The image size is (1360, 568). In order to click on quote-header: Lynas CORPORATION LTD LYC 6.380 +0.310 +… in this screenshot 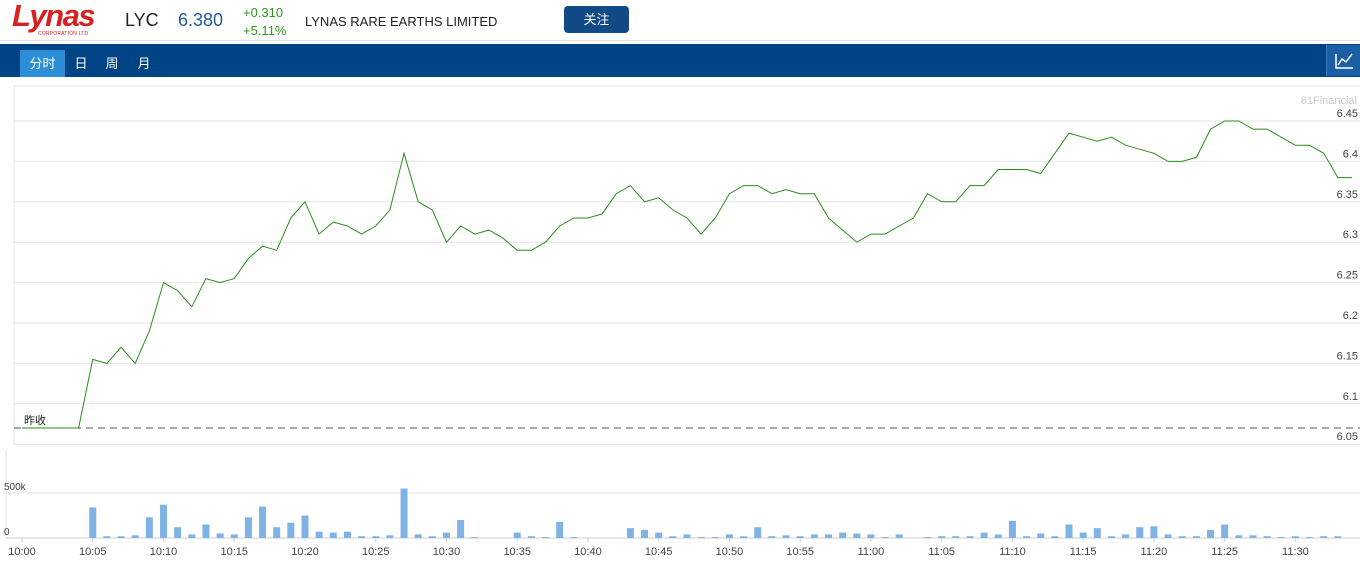, I will do `click(680, 20)`.